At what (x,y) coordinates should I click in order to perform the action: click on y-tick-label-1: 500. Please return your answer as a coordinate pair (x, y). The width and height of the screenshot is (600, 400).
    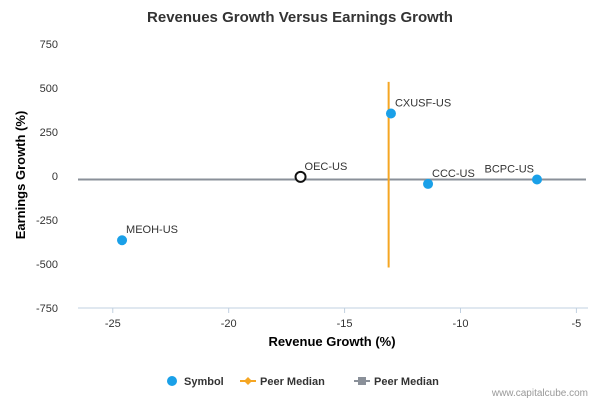
    Looking at the image, I should click on (49, 89).